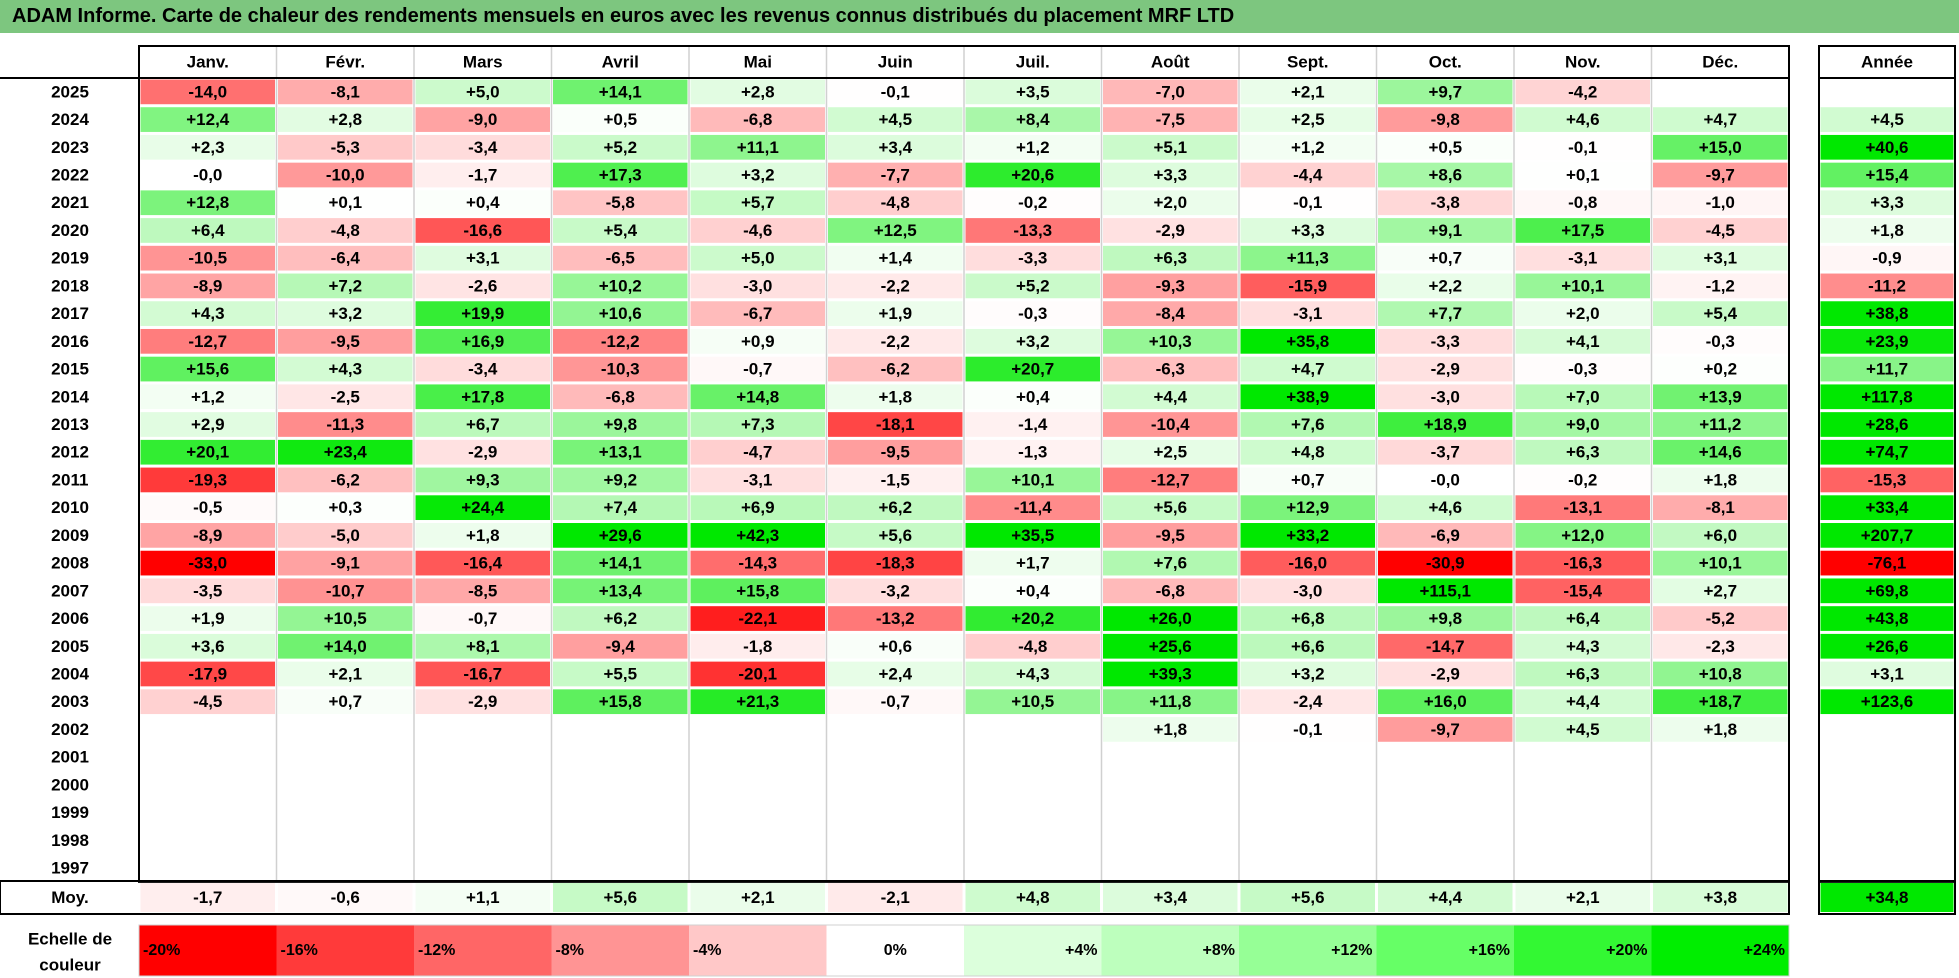 Image resolution: width=1959 pixels, height=978 pixels. Describe the element at coordinates (1886, 590) in the screenshot. I see `annual-value: +69,8` at that location.